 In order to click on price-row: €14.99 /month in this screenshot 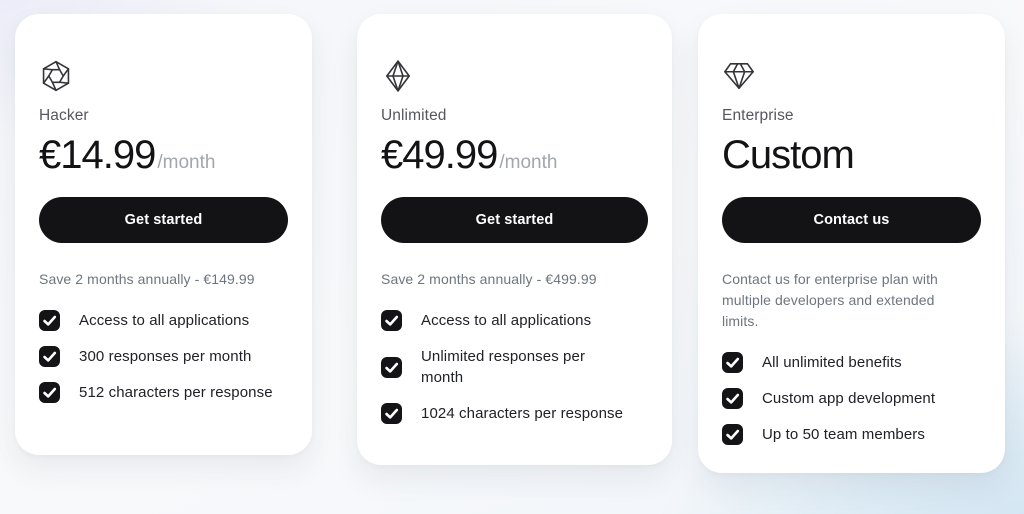, I will do `click(163, 155)`.